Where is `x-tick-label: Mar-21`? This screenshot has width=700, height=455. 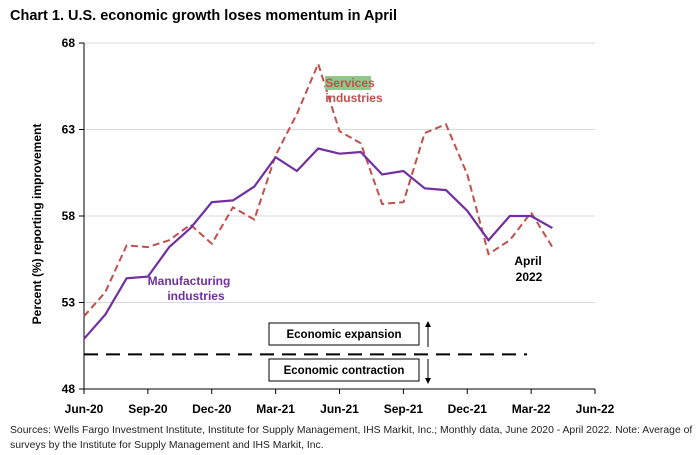
x-tick-label: Mar-21 is located at coordinates (275, 409).